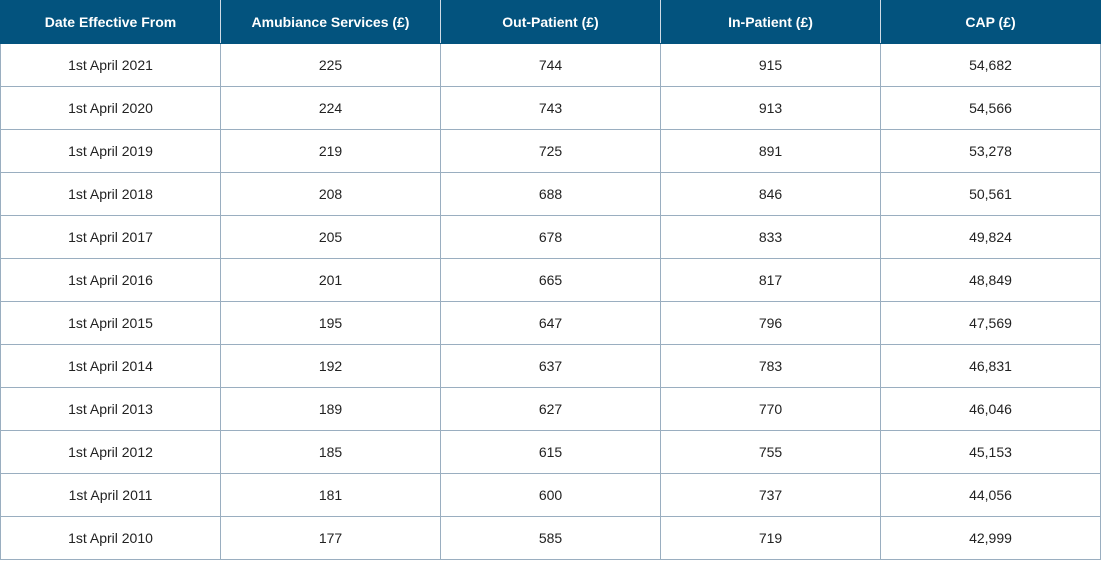  I want to click on cell-cap: 42,999, so click(990, 538).